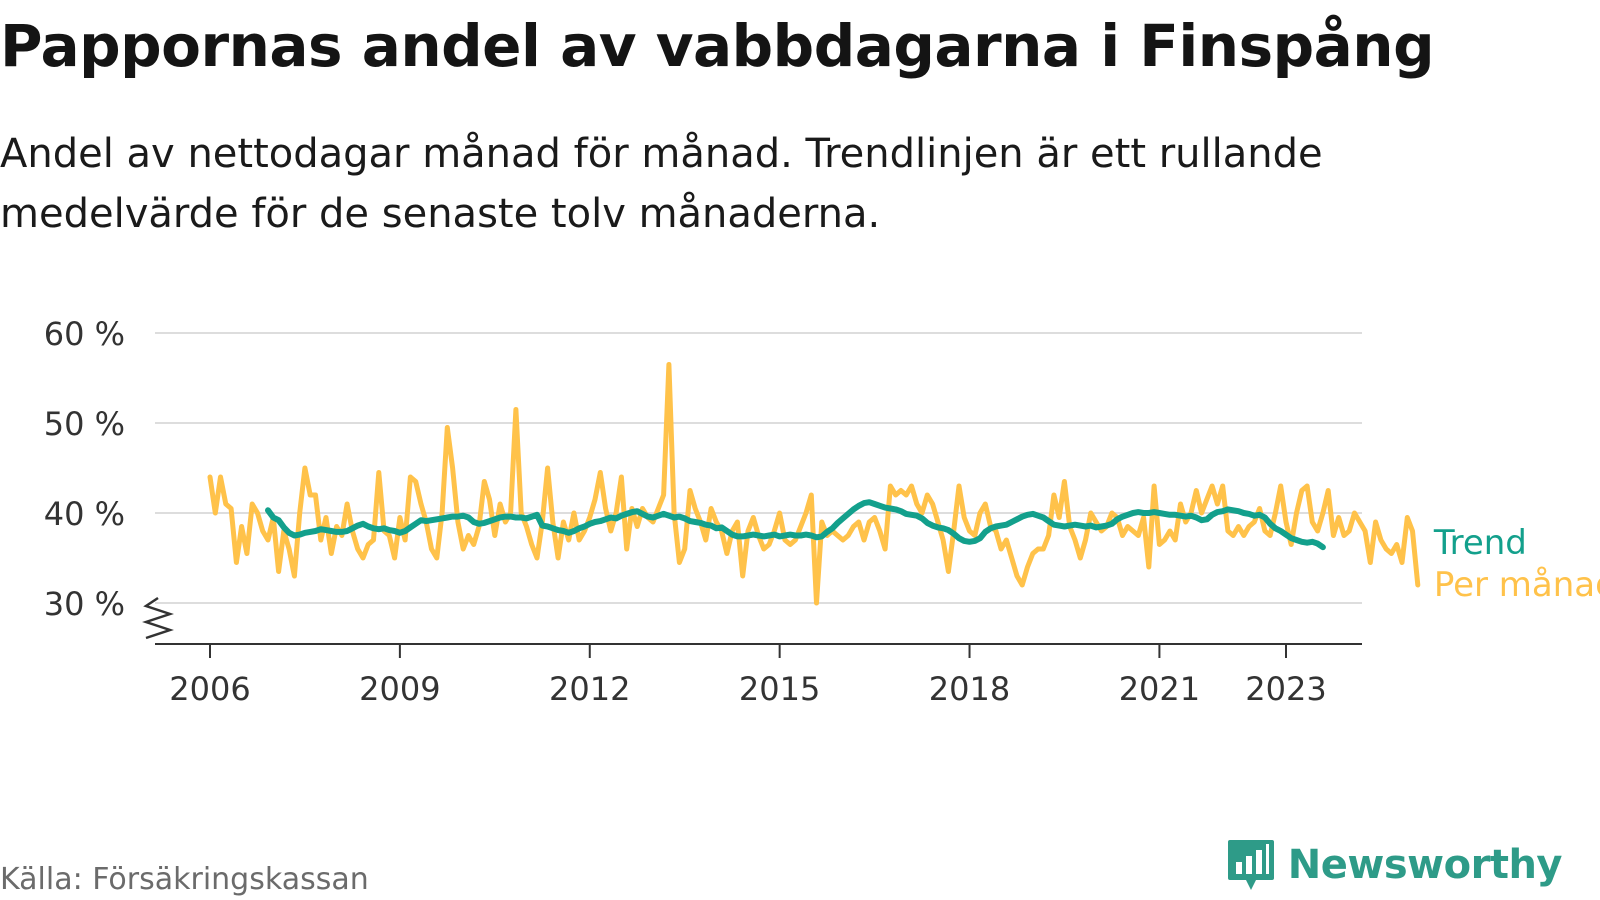 The width and height of the screenshot is (1600, 900). Describe the element at coordinates (1159, 689) in the screenshot. I see `x-tick-label: 2021` at that location.